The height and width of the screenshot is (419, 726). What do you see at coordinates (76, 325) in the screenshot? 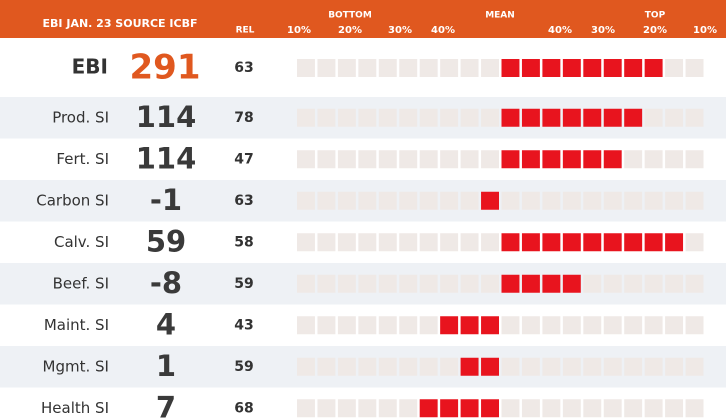
I see `row-label: Maint. SI` at bounding box center [76, 325].